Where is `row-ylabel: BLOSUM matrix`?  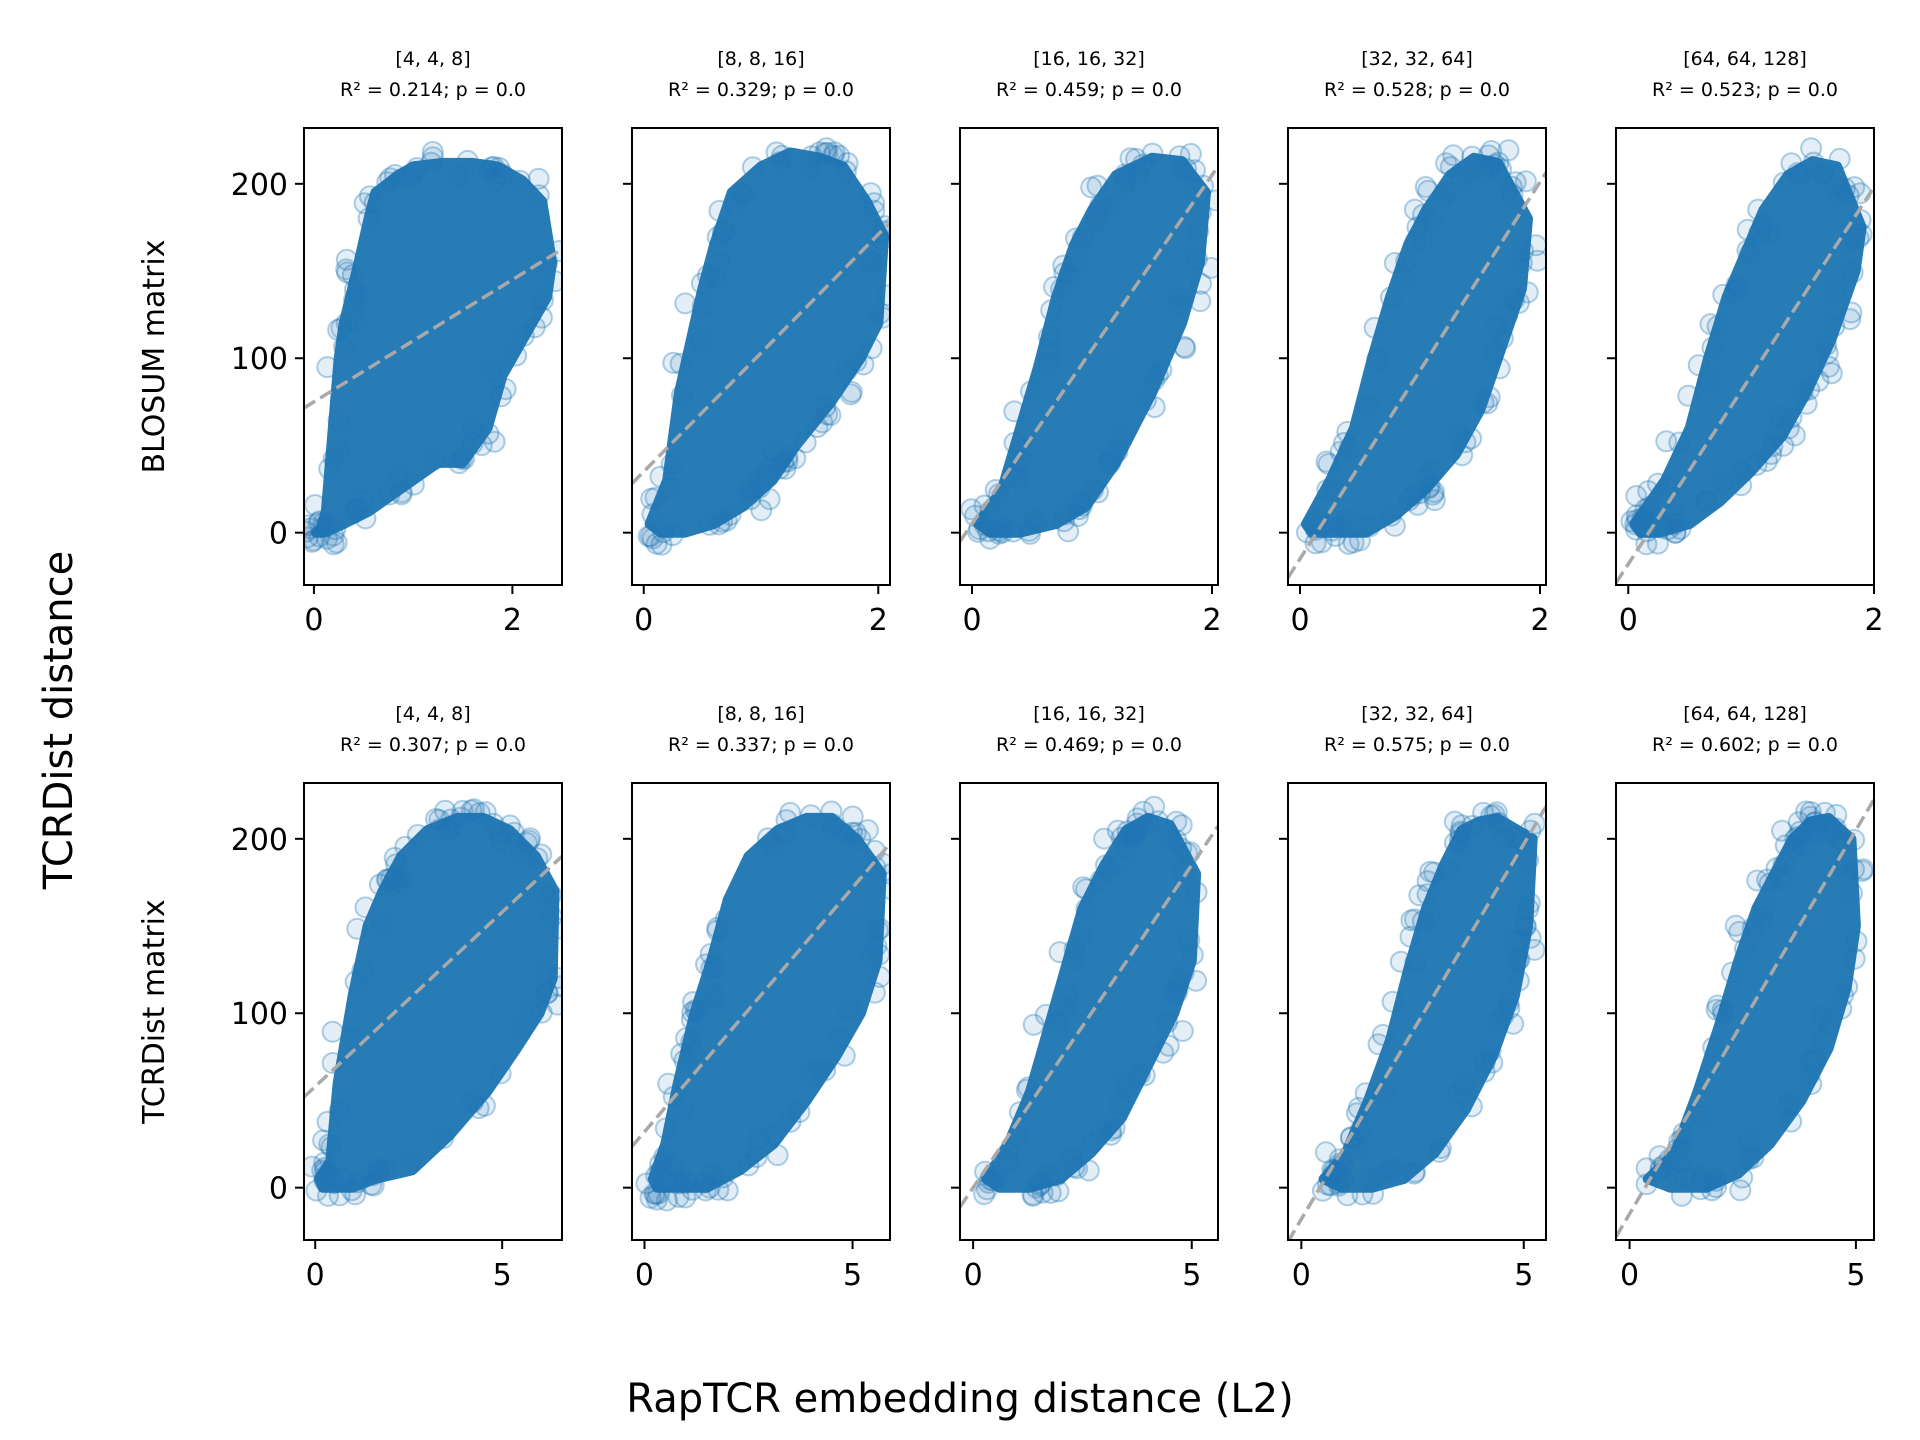
row-ylabel: BLOSUM matrix is located at coordinates (154, 356).